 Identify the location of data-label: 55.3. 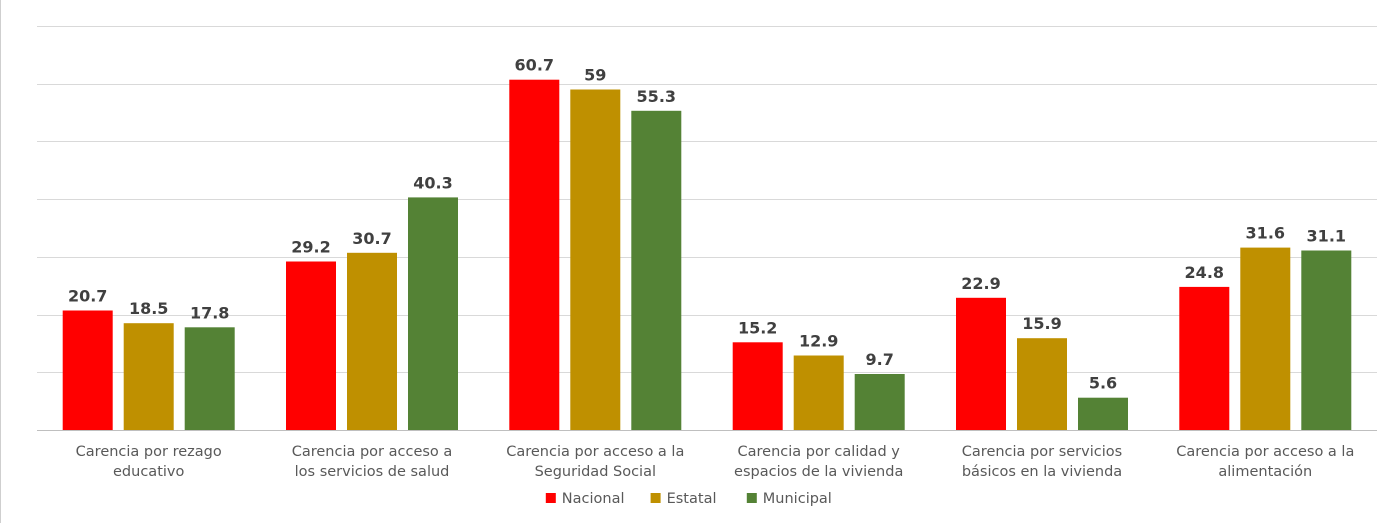
(656, 96).